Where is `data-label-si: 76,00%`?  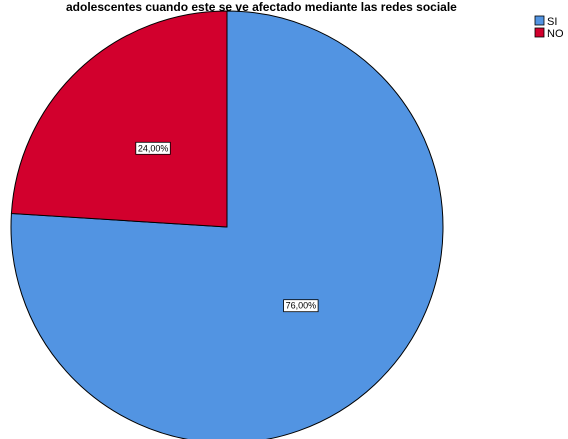
data-label-si: 76,00% is located at coordinates (301, 306).